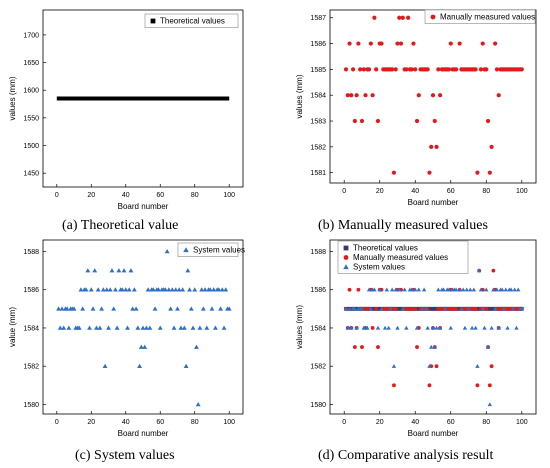 This screenshot has width=550, height=468. Describe the element at coordinates (318, 18) in the screenshot. I see `y-tick-label: 1587` at that location.